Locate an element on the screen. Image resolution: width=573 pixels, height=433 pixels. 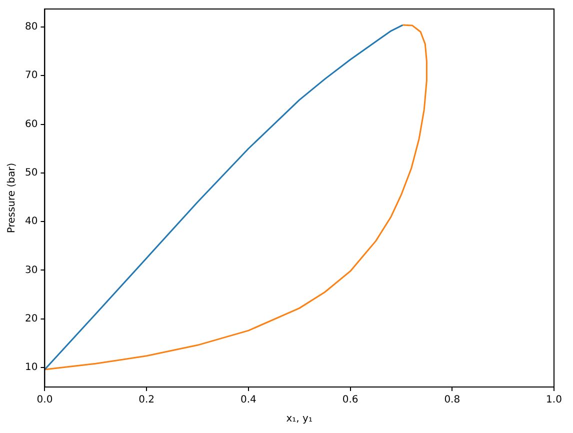
x-tick-label: 0.6 is located at coordinates (350, 400).